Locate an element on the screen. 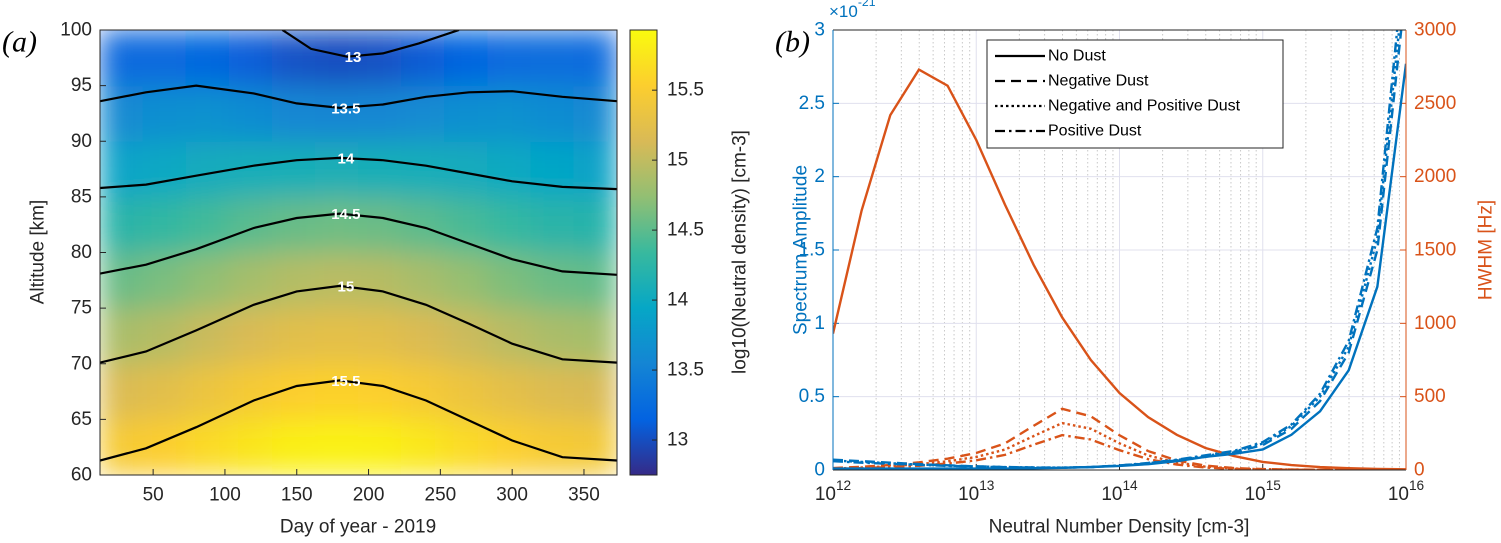  x-tick-label: 350 is located at coordinates (584, 495).